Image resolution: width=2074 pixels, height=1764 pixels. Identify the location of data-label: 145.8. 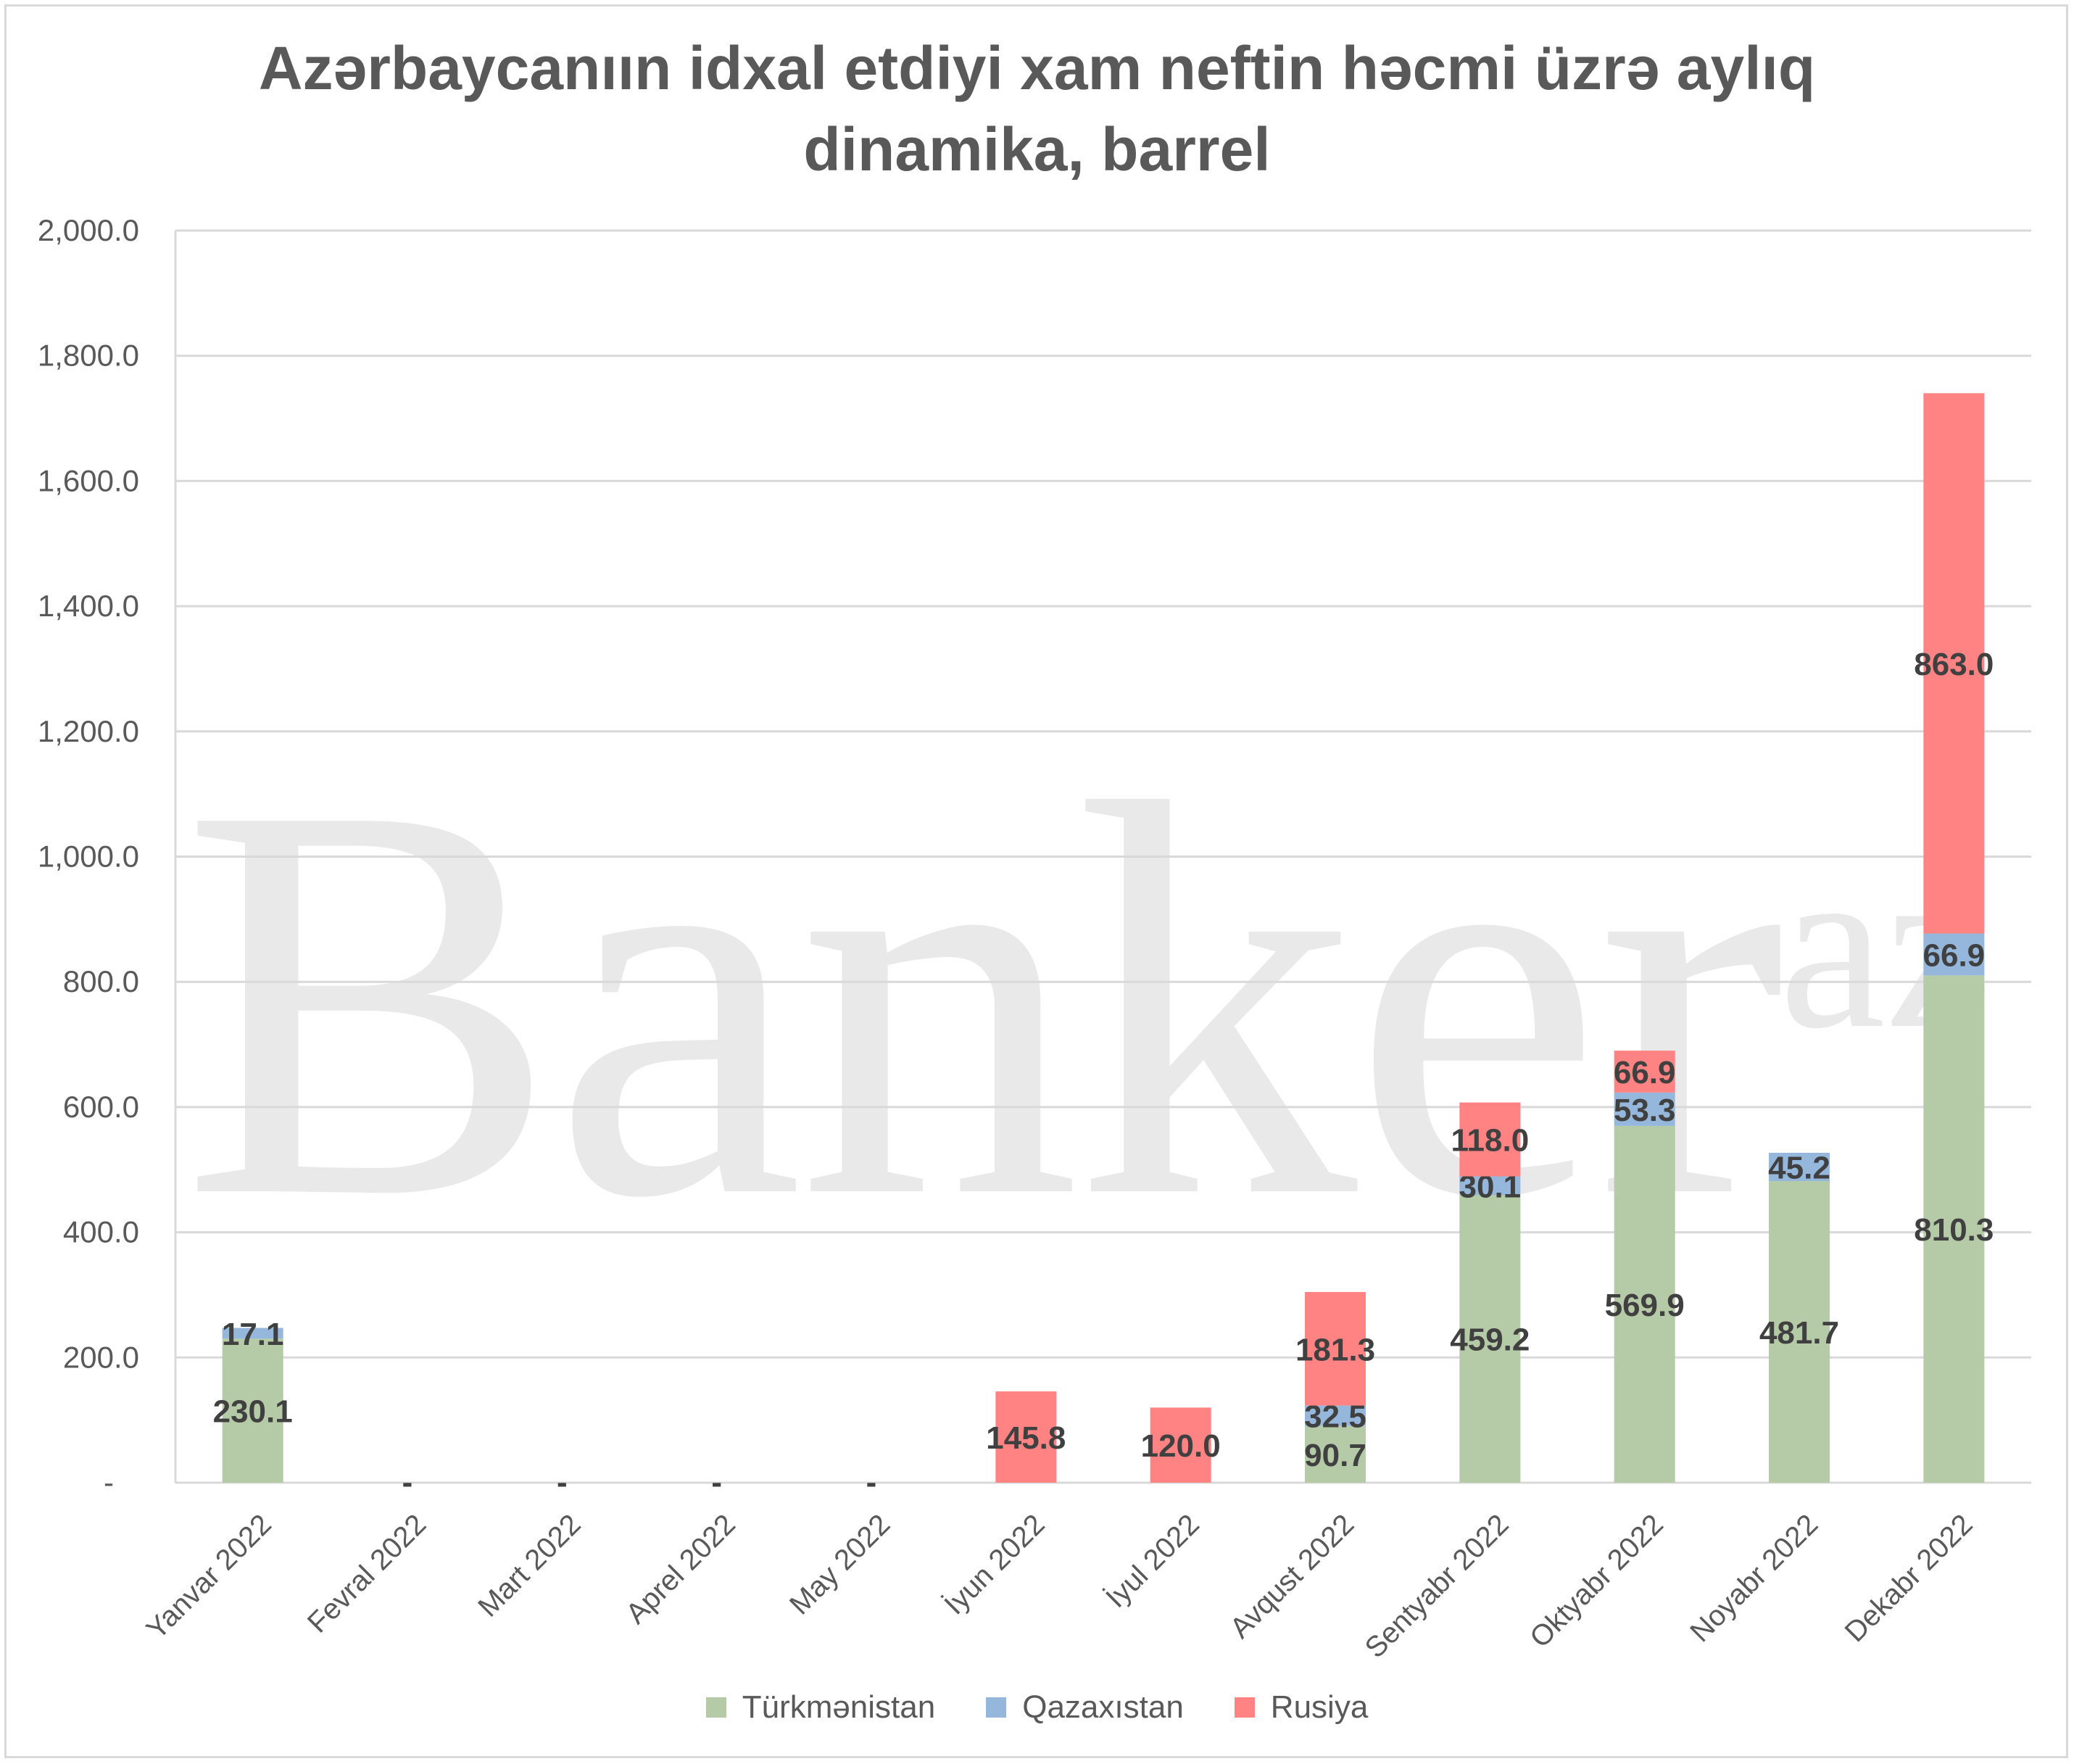
(1026, 1438).